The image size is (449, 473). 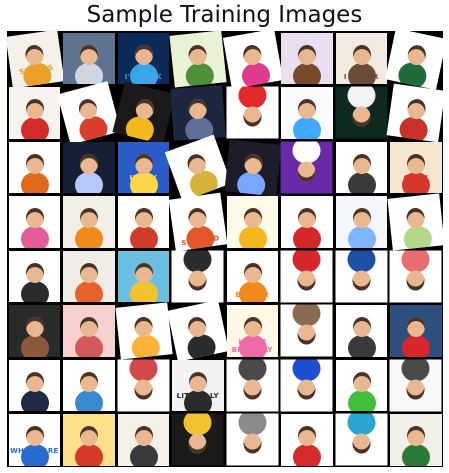 I want to click on sticker-caption: LITERALLY DYING, so click(x=197, y=400).